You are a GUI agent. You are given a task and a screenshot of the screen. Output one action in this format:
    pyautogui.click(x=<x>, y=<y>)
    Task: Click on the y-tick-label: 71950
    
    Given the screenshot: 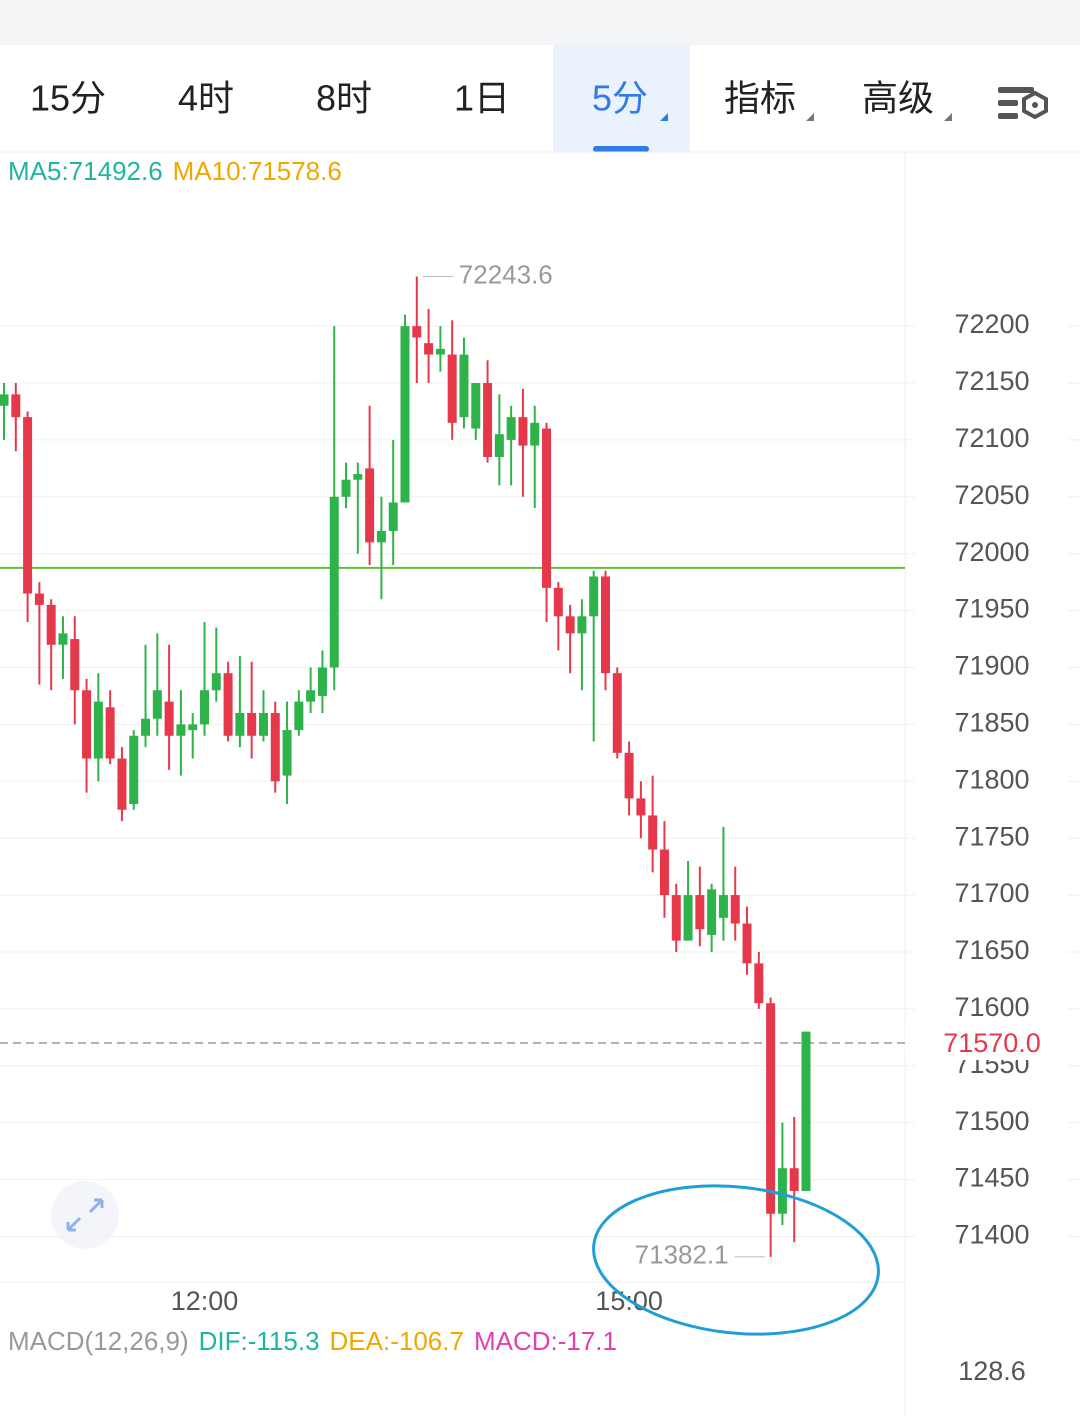 What is the action you would take?
    pyautogui.click(x=991, y=609)
    